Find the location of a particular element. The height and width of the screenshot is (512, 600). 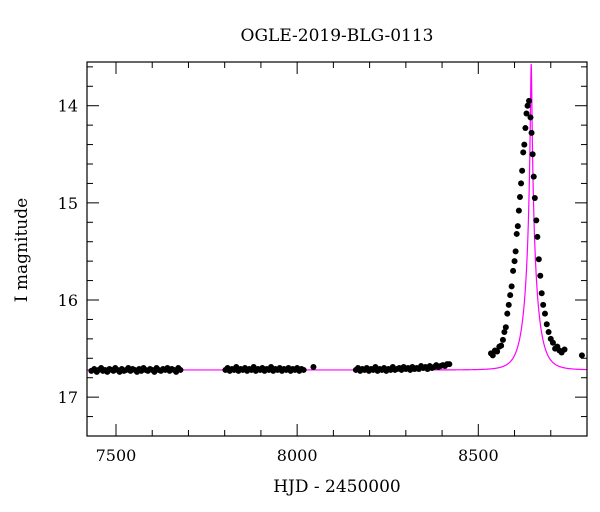

x-tick-label: 8500 is located at coordinates (478, 455).